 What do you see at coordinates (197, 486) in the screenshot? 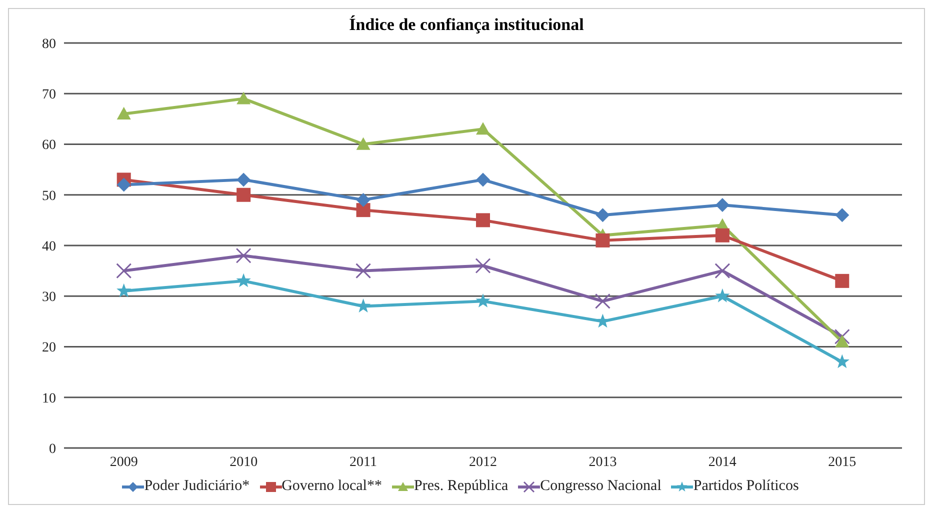
I see `legend-label: Poder Judiciário*` at bounding box center [197, 486].